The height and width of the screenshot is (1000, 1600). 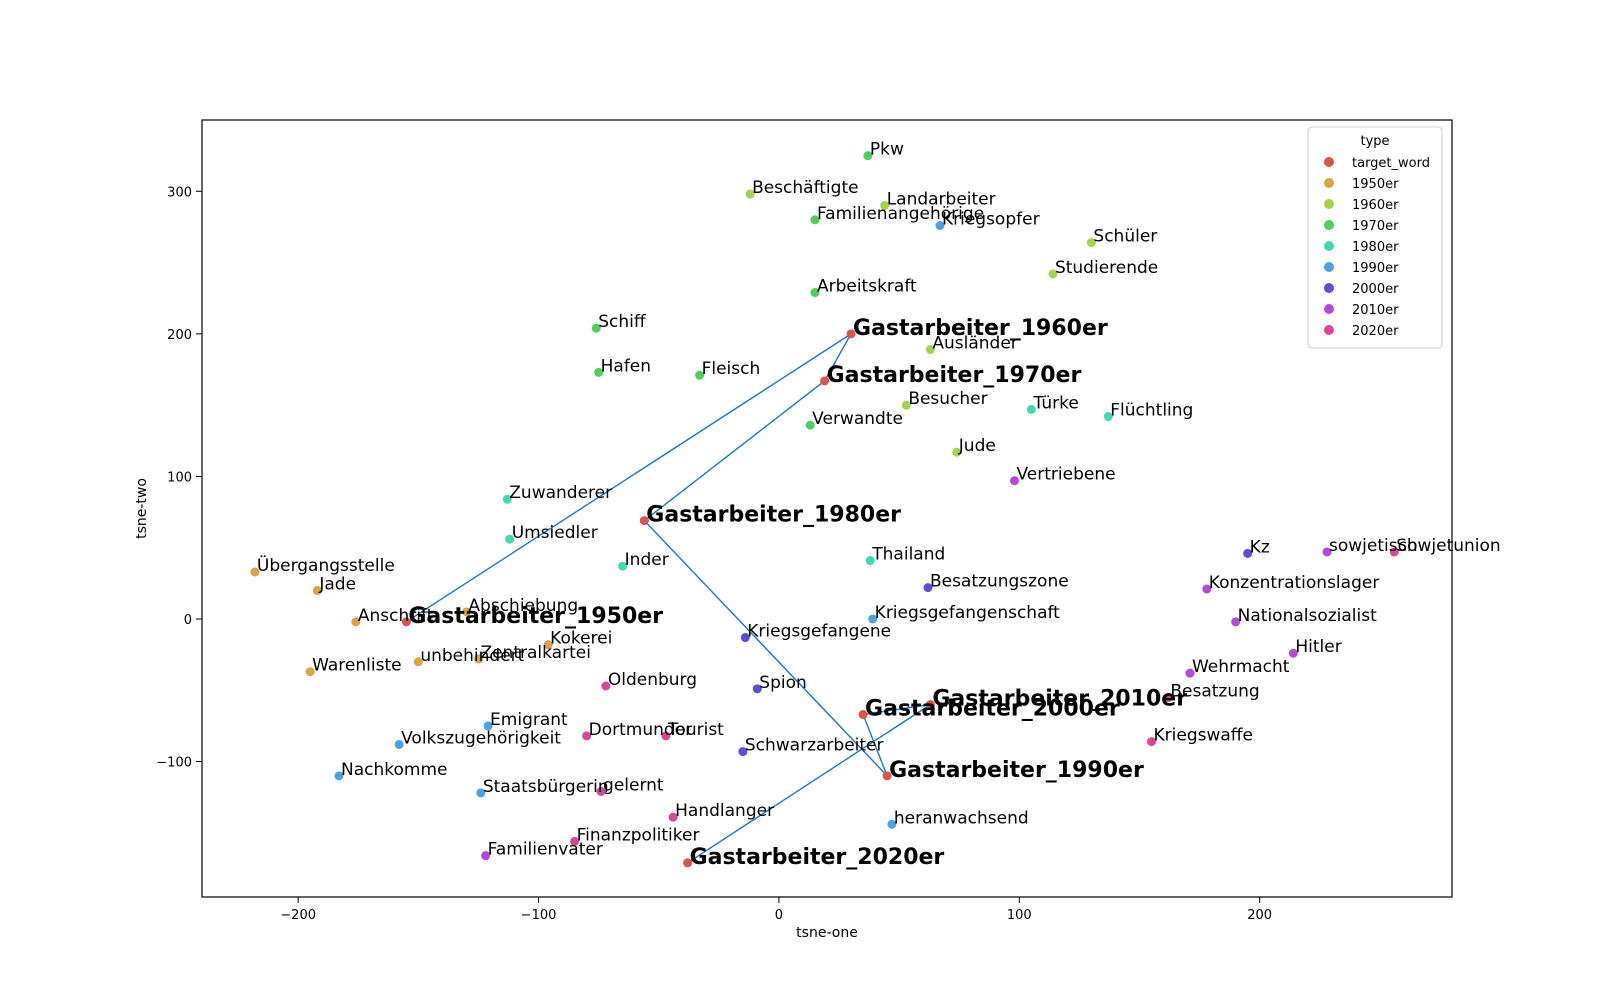 What do you see at coordinates (1375, 289) in the screenshot?
I see `legend-label: 2000er` at bounding box center [1375, 289].